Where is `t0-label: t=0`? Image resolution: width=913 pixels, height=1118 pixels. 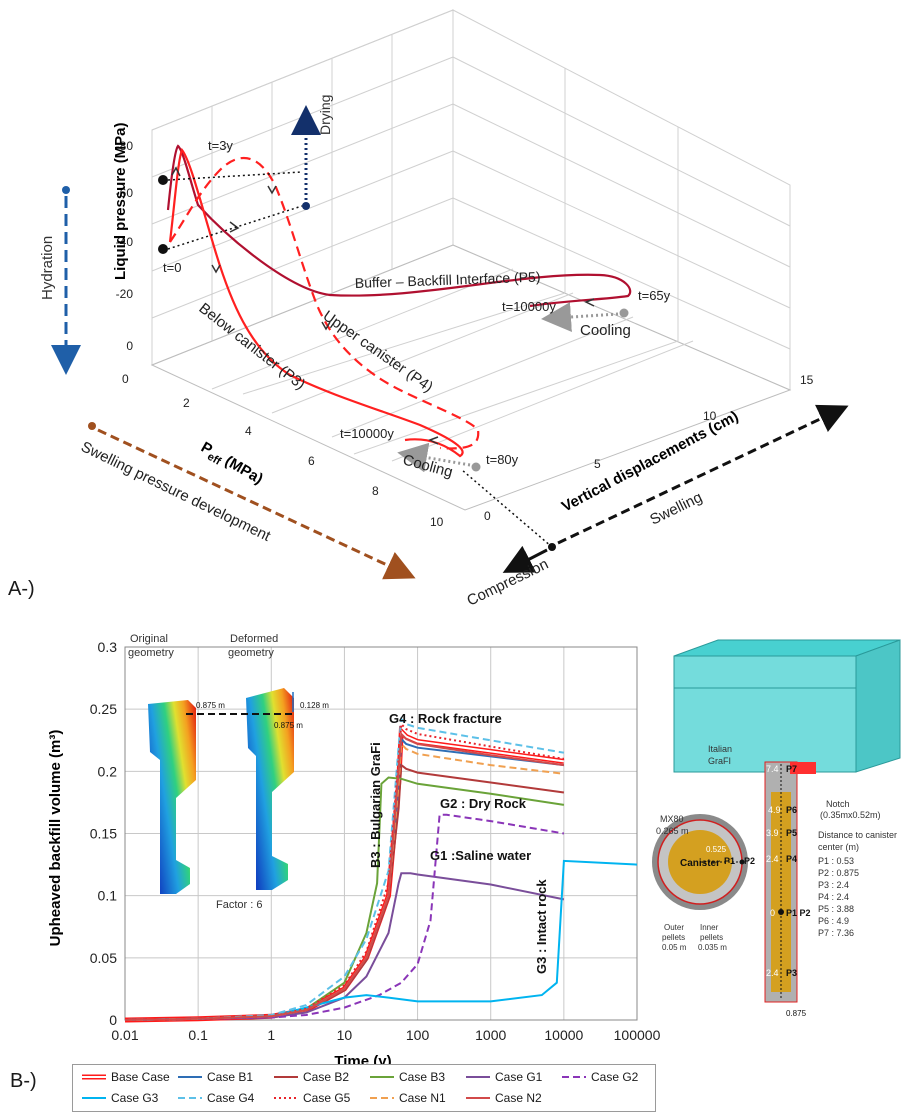 t0-label: t=0 is located at coordinates (172, 267).